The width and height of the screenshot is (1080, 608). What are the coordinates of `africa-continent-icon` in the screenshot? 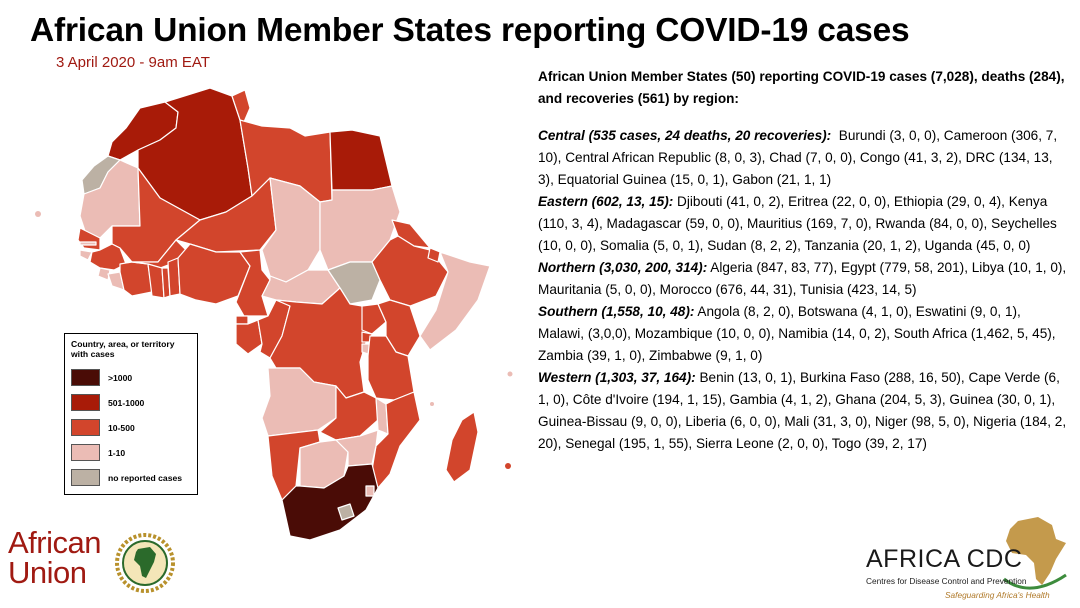 It's located at (1035, 553).